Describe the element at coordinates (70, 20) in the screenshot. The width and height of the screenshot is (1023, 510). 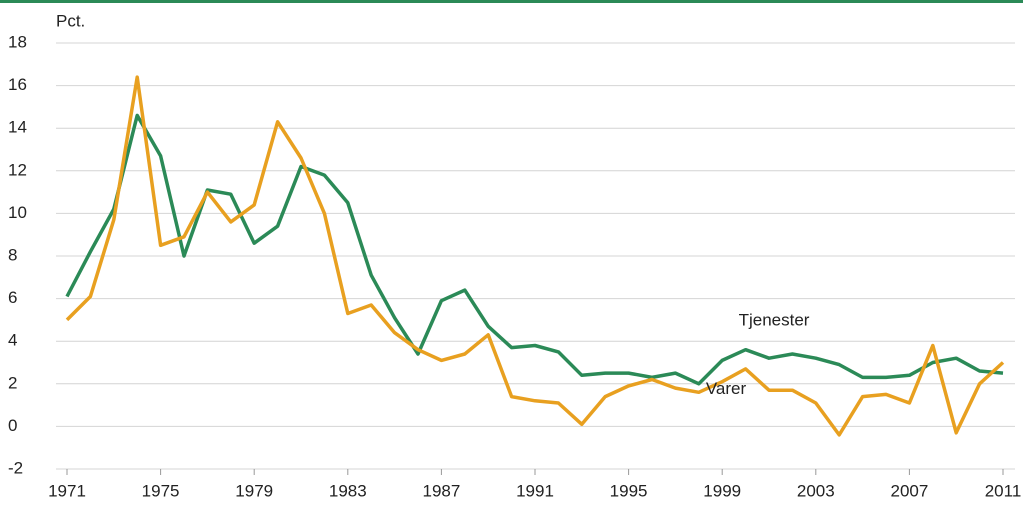
I see `y-axis-label: Pct.` at that location.